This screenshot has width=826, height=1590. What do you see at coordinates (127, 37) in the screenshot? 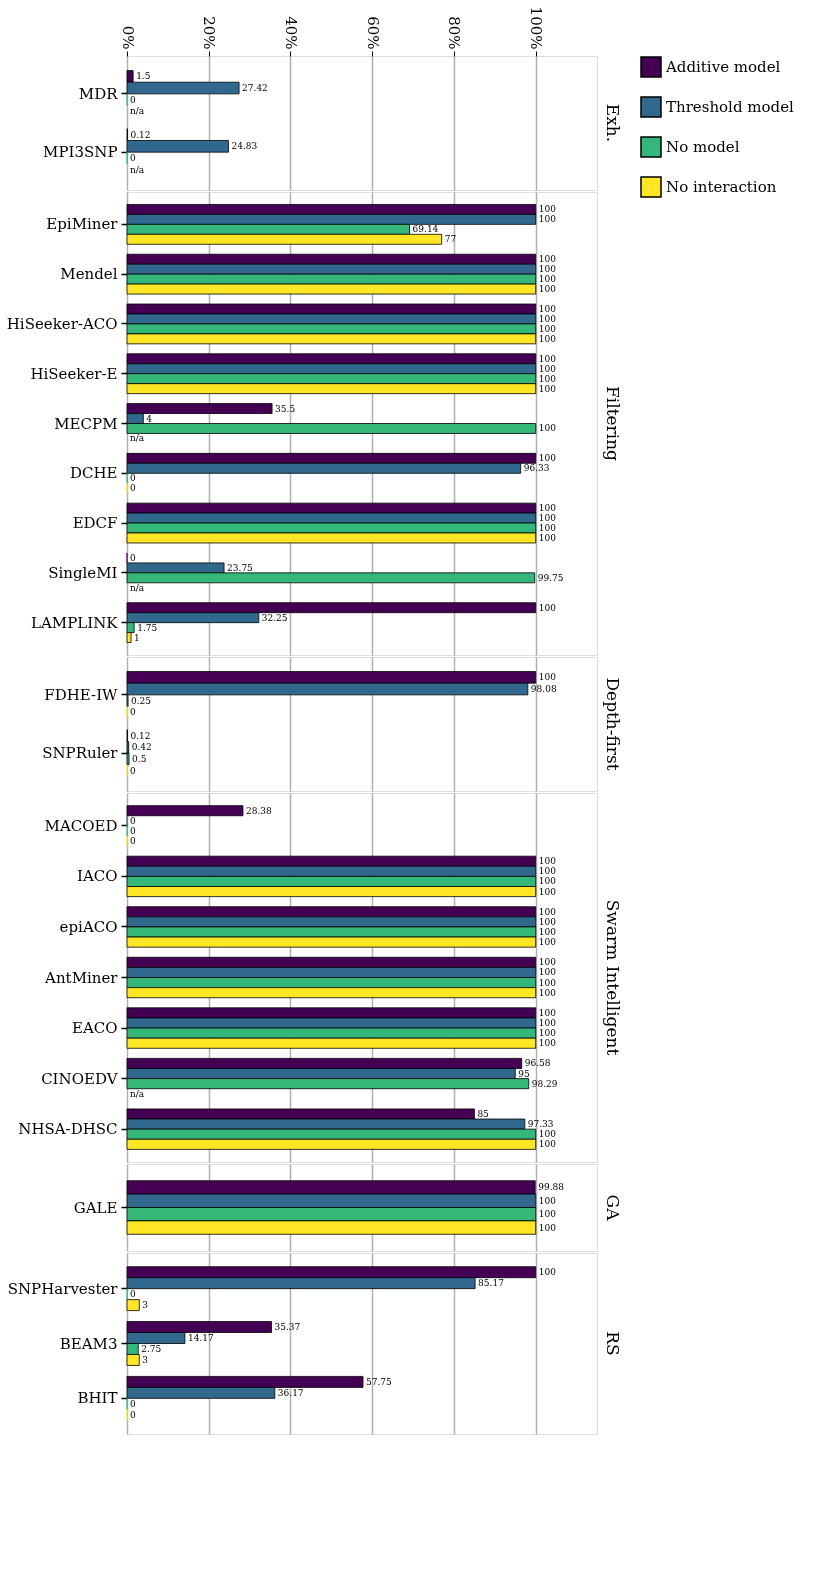
I see `x-tick-label: 0%` at bounding box center [127, 37].